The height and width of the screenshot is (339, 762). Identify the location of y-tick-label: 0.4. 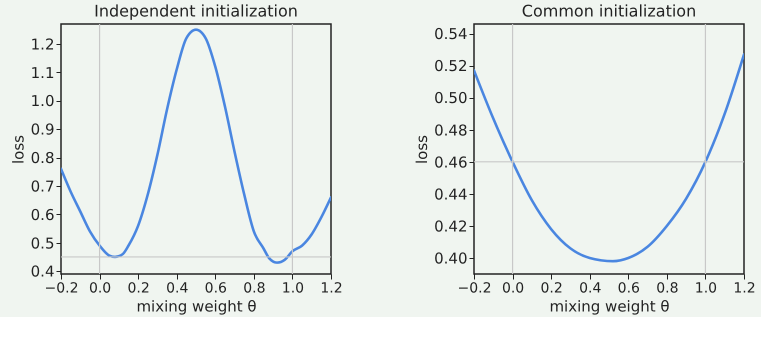
(42, 271).